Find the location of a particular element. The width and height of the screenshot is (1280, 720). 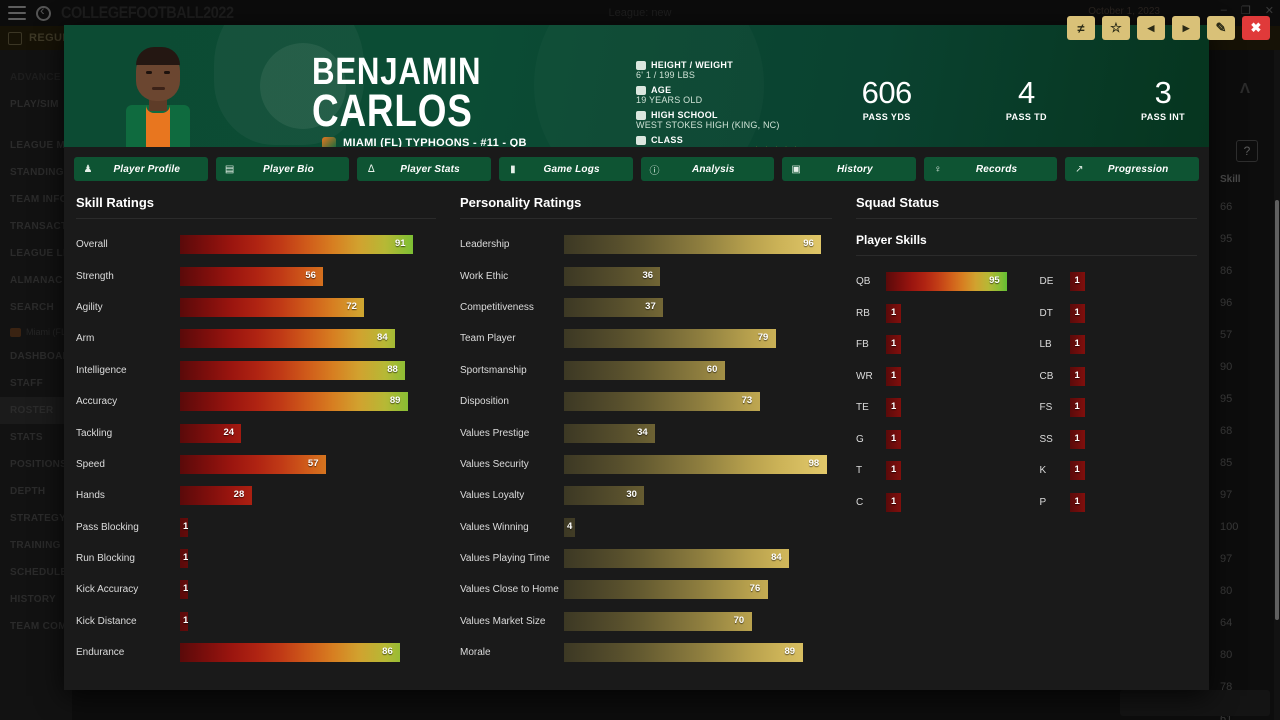

rating-track: 72 is located at coordinates (308, 307).